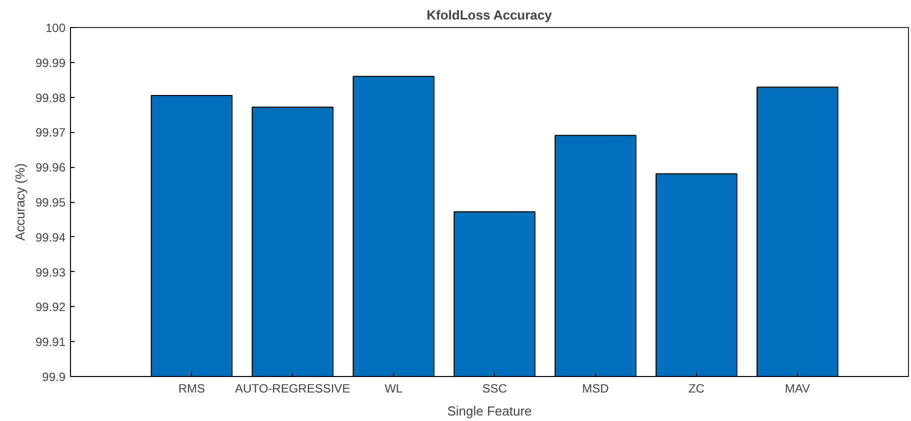  I want to click on y-tick-label: 99.93, so click(50, 272).